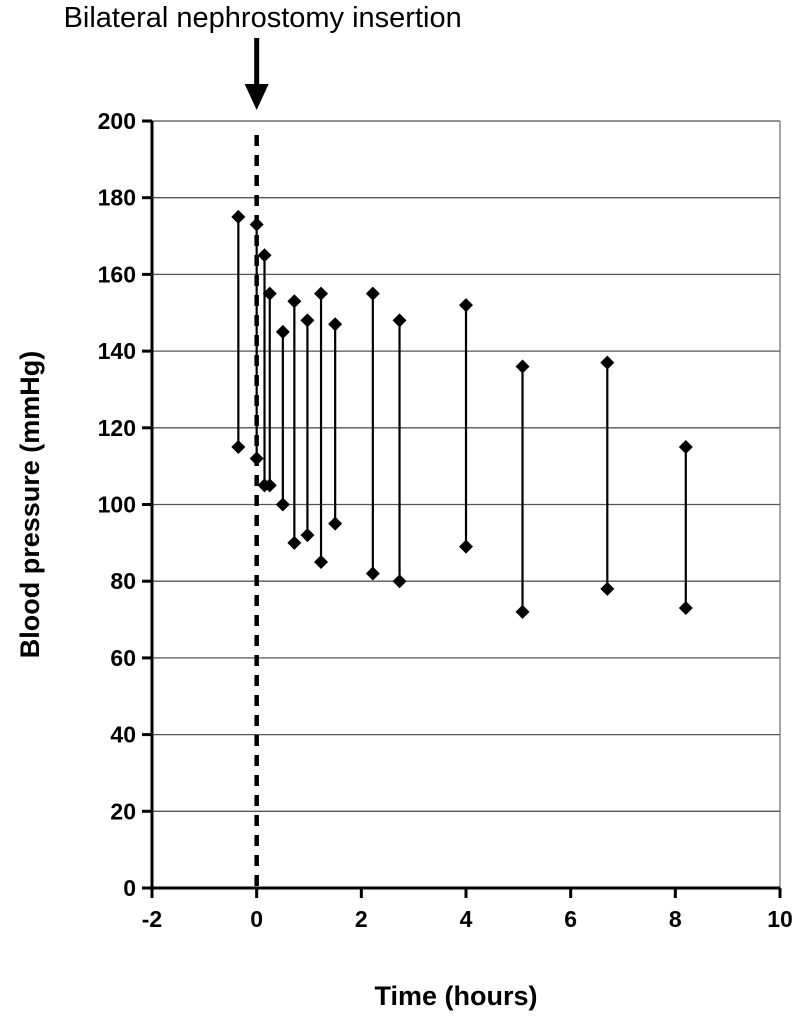  Describe the element at coordinates (117, 121) in the screenshot. I see `y-tick-label: 200` at that location.